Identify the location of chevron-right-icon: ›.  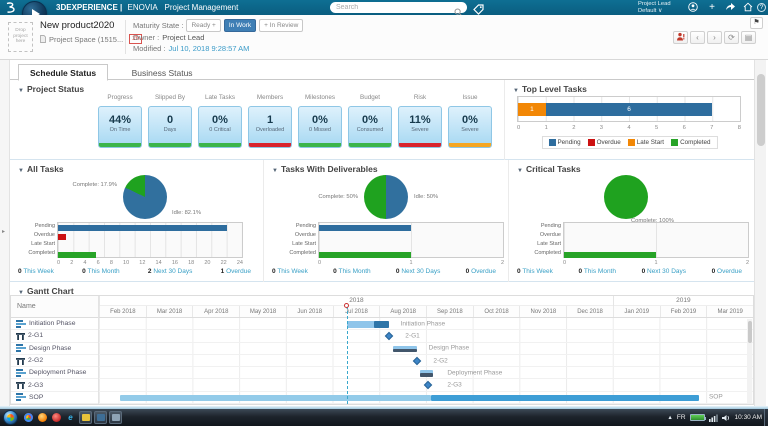
(714, 37).